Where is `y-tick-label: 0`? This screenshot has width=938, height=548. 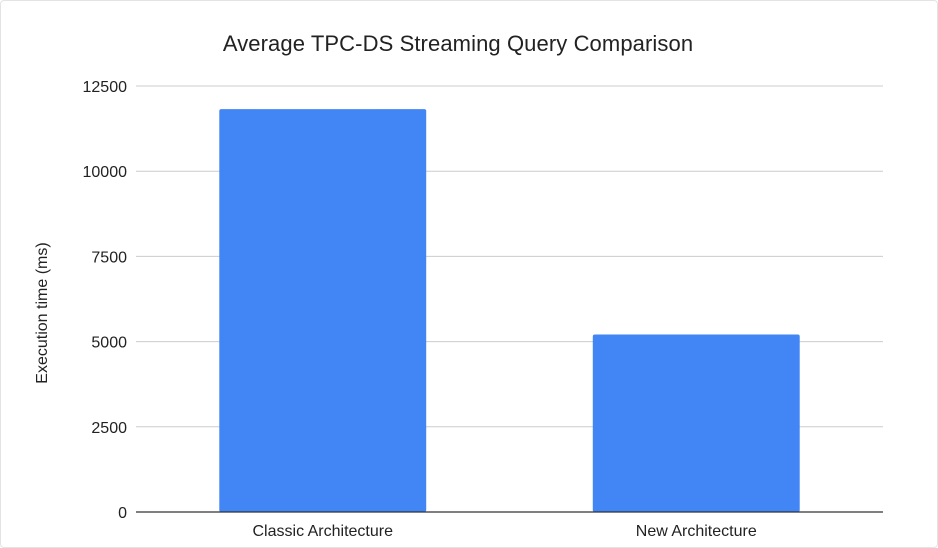 y-tick-label: 0 is located at coordinates (122, 513).